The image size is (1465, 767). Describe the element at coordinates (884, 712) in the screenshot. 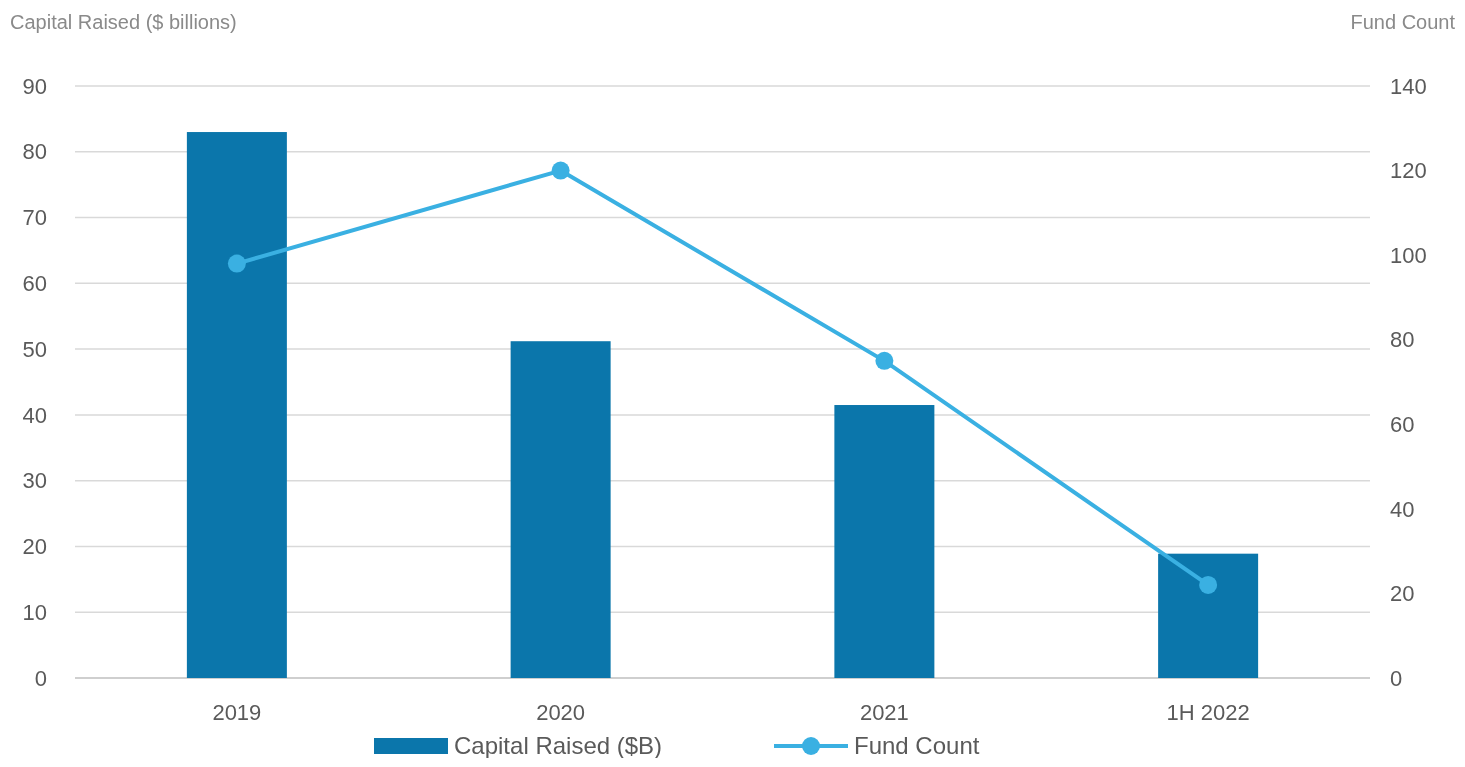

I see `x-tick-label: 2021` at that location.